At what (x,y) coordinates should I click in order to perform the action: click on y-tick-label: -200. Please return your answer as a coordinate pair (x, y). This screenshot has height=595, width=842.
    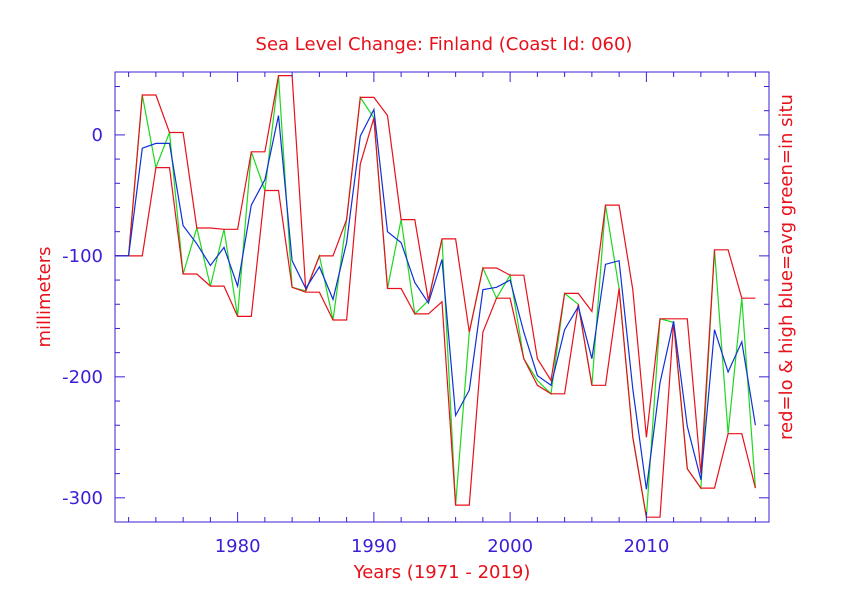
    Looking at the image, I should click on (82, 377).